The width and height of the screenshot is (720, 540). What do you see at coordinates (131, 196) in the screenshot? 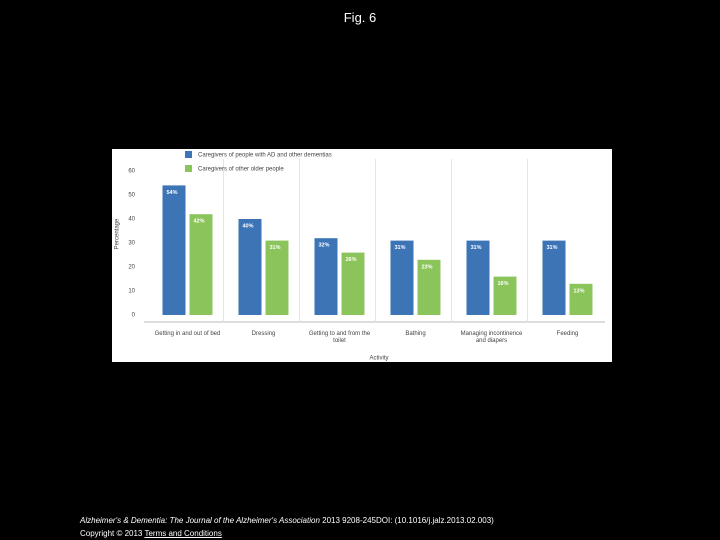
I see `y-tick-label: 50` at bounding box center [131, 196].